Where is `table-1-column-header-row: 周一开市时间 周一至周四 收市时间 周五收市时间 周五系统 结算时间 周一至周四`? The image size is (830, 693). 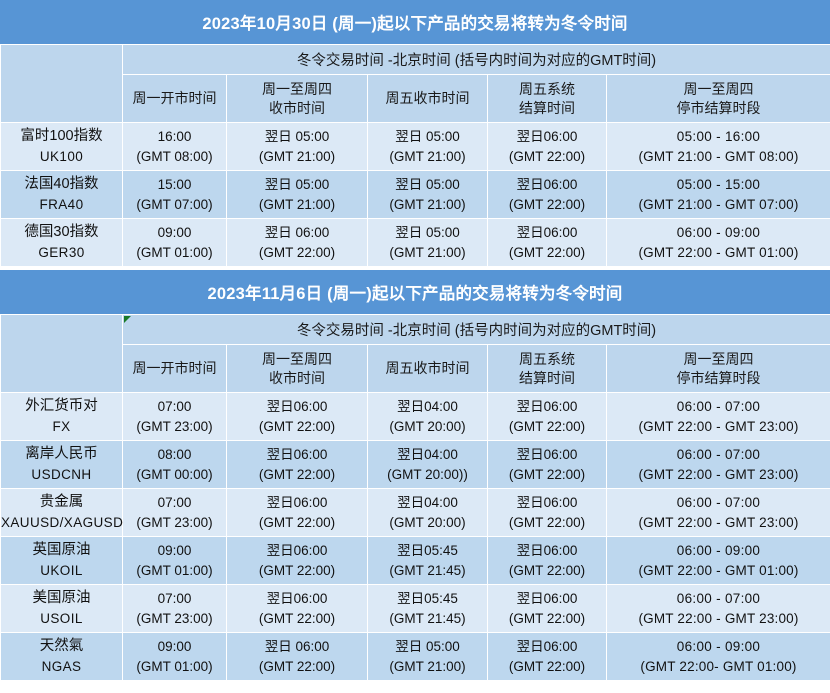
table-1-column-header-row: 周一开市时间 周一至周四 收市时间 周五收市时间 周五系统 结算时间 周一至周四 is located at coordinates (415, 98).